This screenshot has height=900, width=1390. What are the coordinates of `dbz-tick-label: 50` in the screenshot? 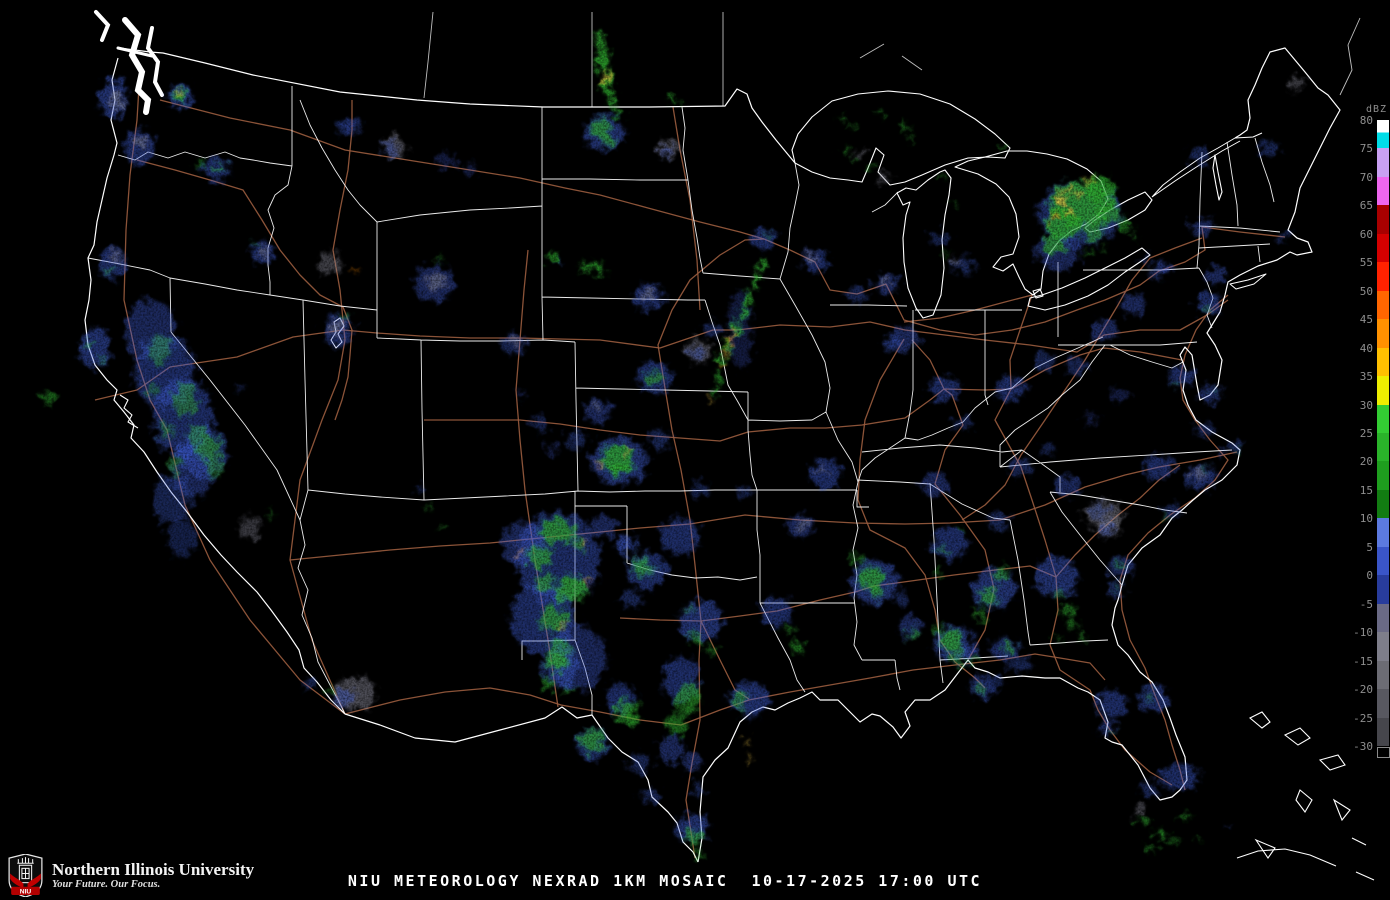 It's located at (1366, 291).